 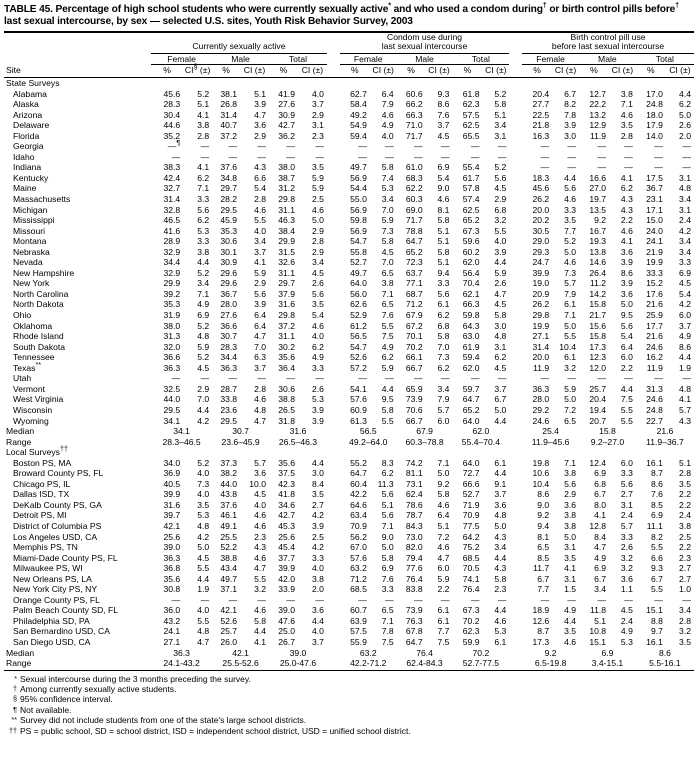 I want to click on sex-header-male-pill: Male, so click(x=607, y=59).